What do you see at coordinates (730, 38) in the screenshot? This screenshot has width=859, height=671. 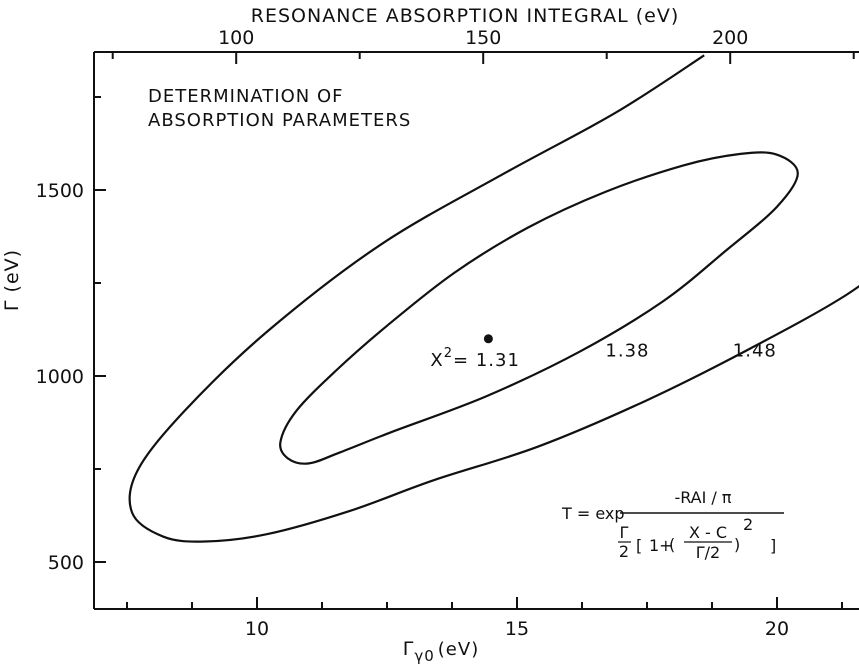 I see `top-tick-label: 200` at bounding box center [730, 38].